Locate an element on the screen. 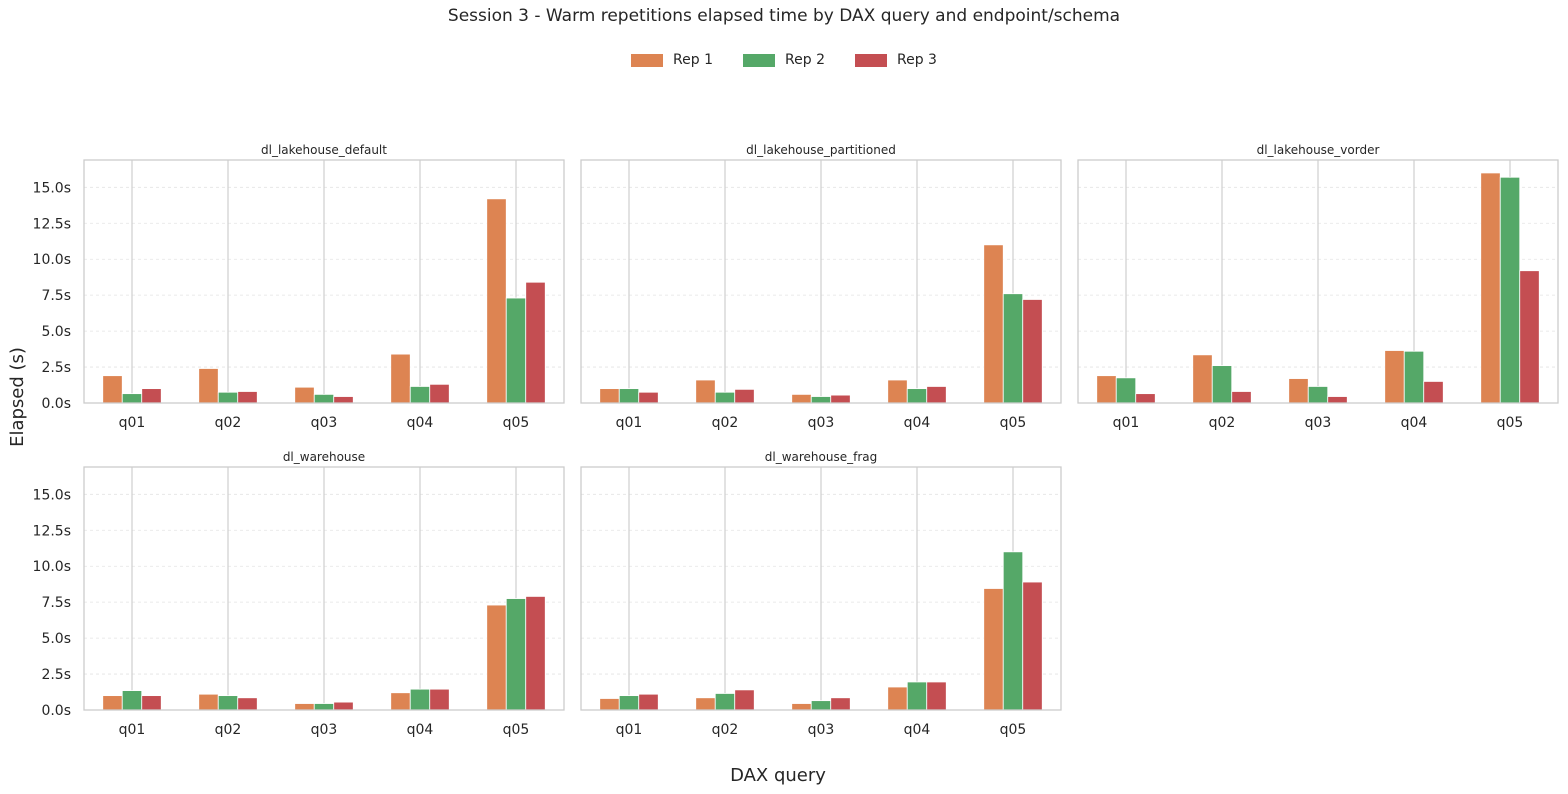 The width and height of the screenshot is (1568, 794). legend: Rep 1 Rep 2 Rep 3 is located at coordinates (784, 60).